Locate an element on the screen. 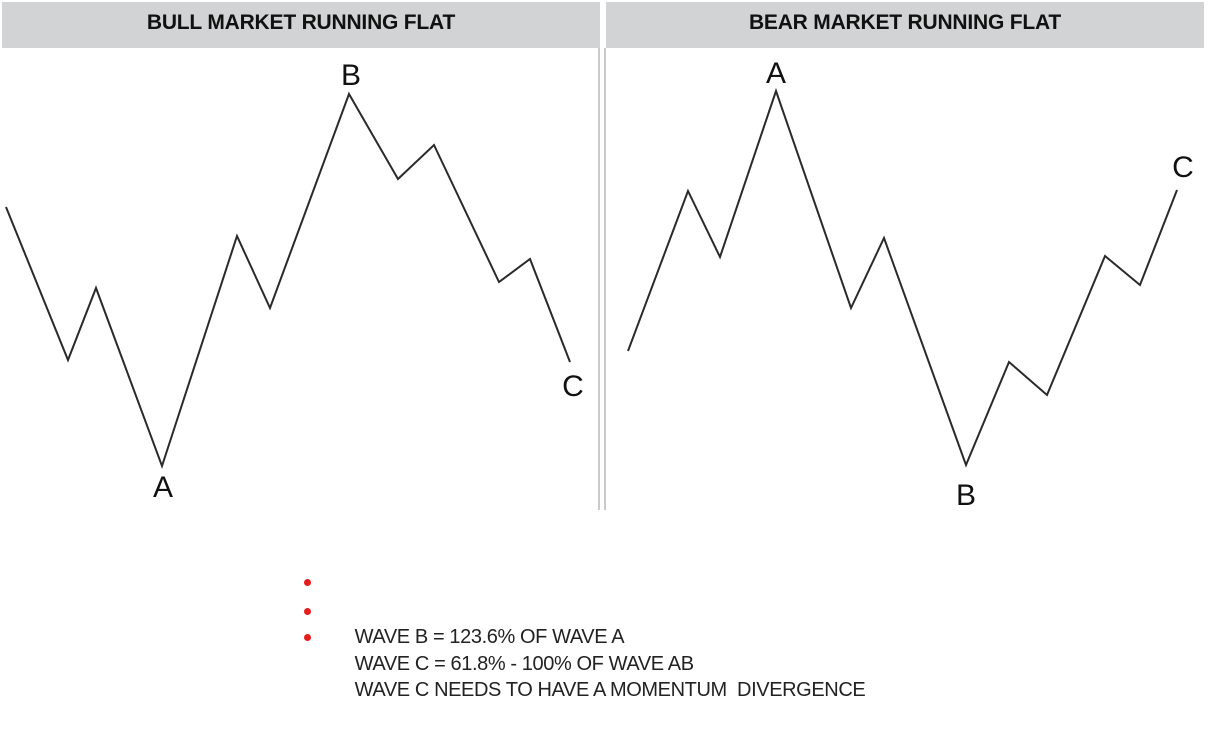  bull-market-header: BULL MARKET RUNNING FLAT is located at coordinates (301, 25).